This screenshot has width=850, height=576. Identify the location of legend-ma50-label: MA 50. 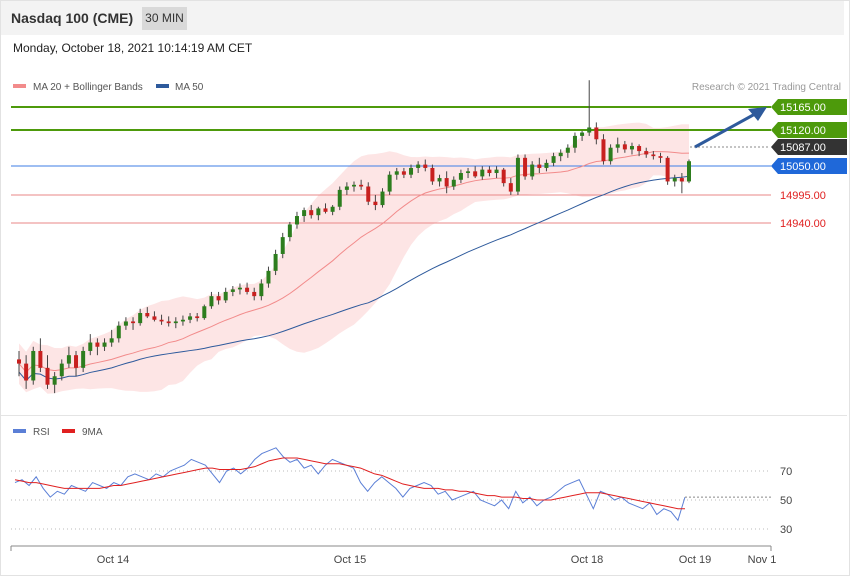
(189, 87).